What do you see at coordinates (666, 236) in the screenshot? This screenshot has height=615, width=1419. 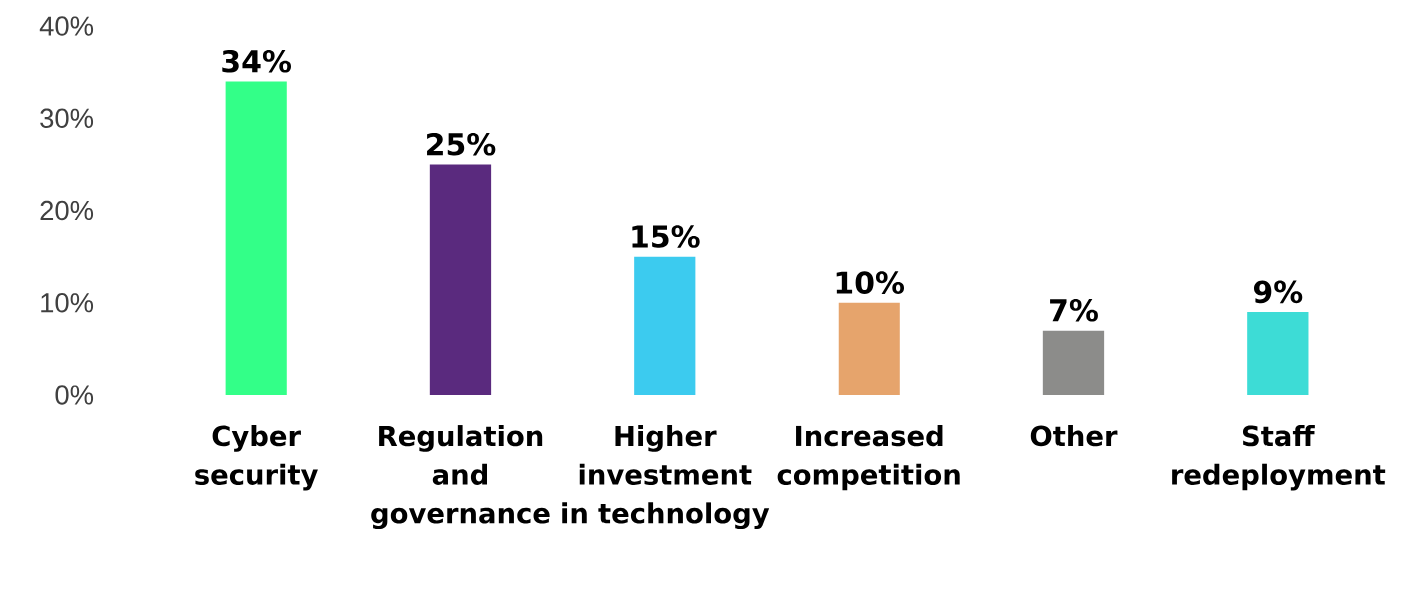 I see `data-label: 15%` at bounding box center [666, 236].